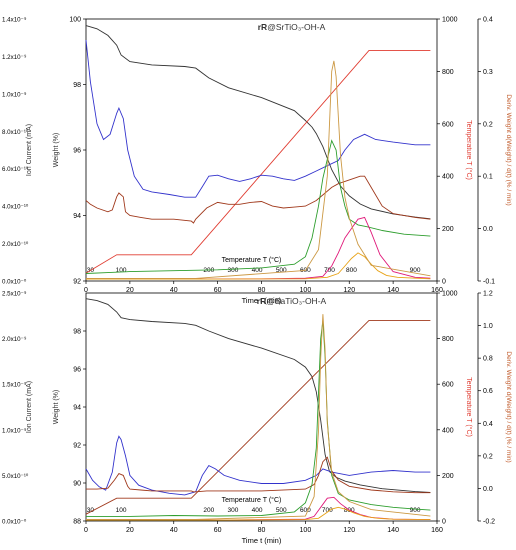 The height and width of the screenshot is (550, 516). I want to click on temperature-axis-label: Temperature T (°C), so click(469, 407).